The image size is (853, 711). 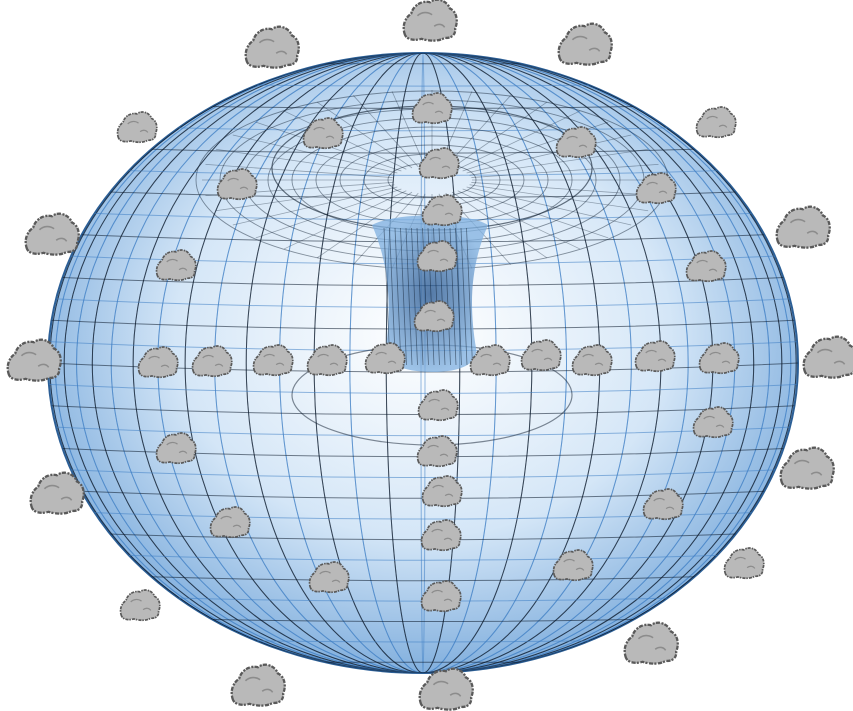 I want to click on torus-central-hole, so click(x=430, y=293).